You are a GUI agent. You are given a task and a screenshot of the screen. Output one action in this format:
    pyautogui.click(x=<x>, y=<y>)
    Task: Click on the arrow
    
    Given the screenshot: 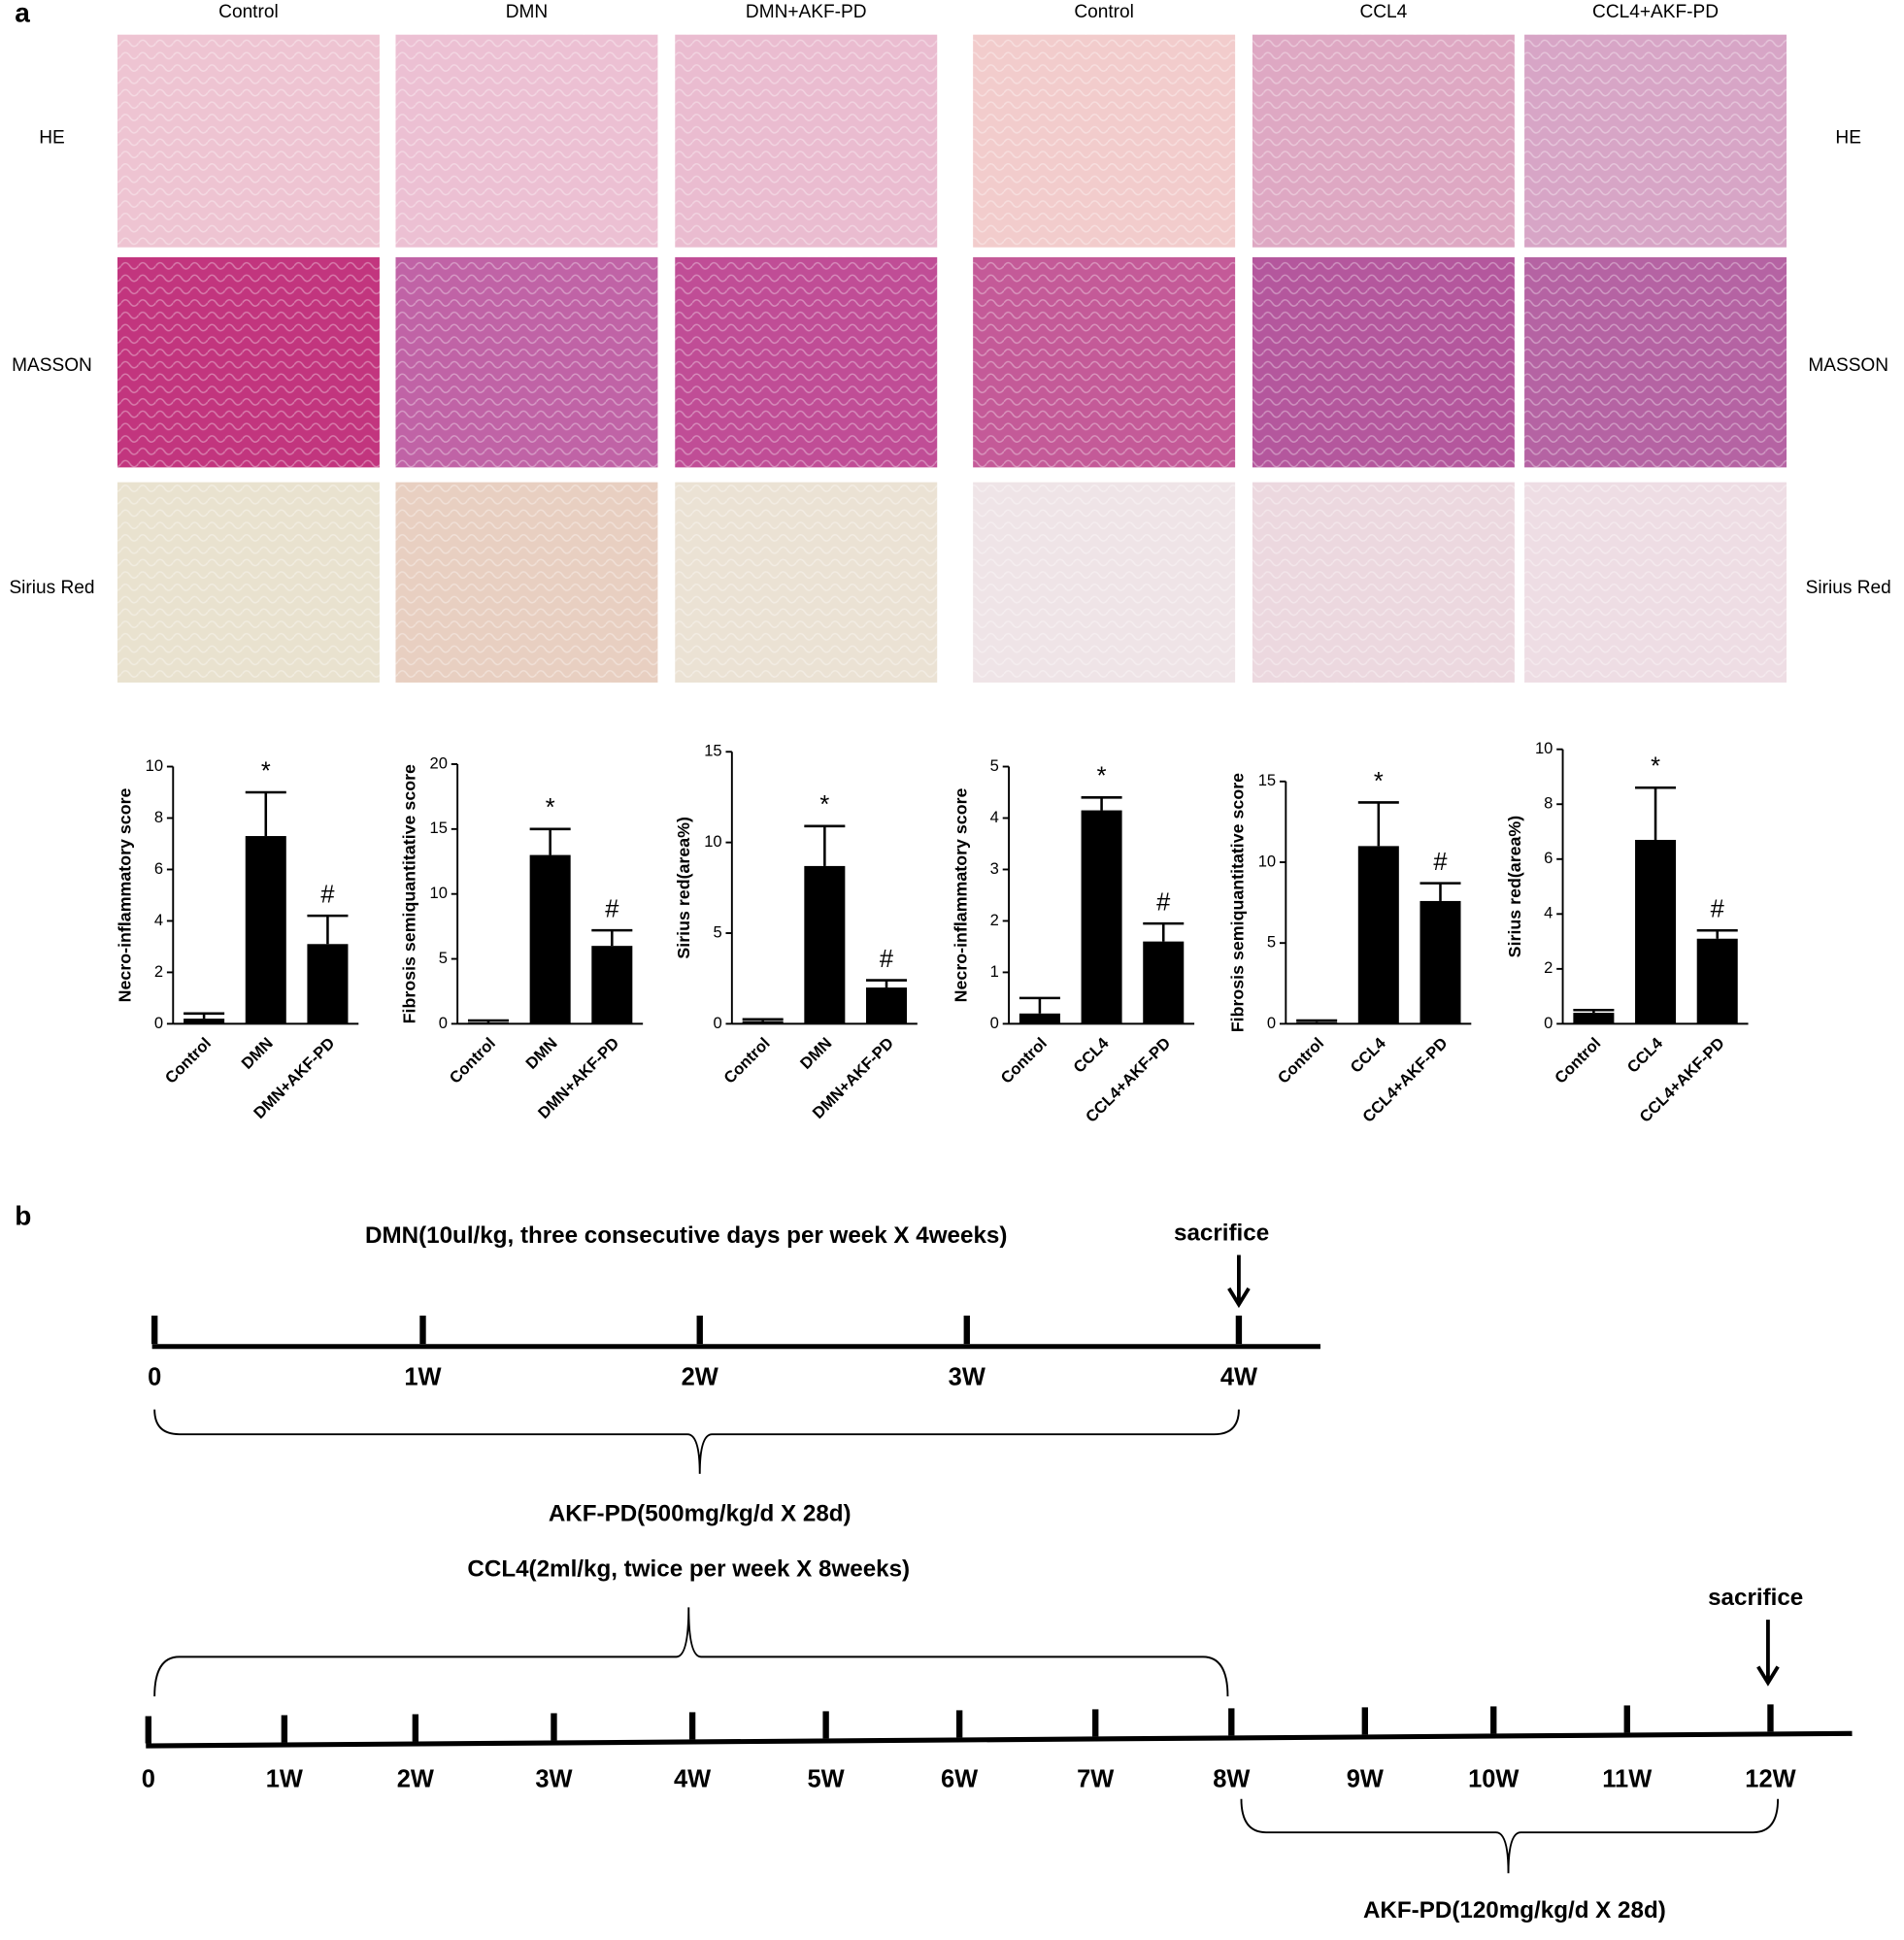 What is the action you would take?
    pyautogui.click(x=1239, y=1281)
    